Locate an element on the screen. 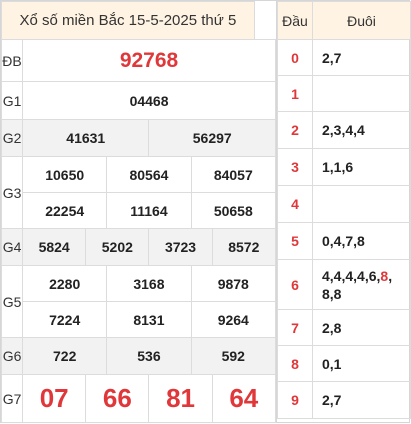  loto-row: 2 2,3,4,4 is located at coordinates (344, 130).